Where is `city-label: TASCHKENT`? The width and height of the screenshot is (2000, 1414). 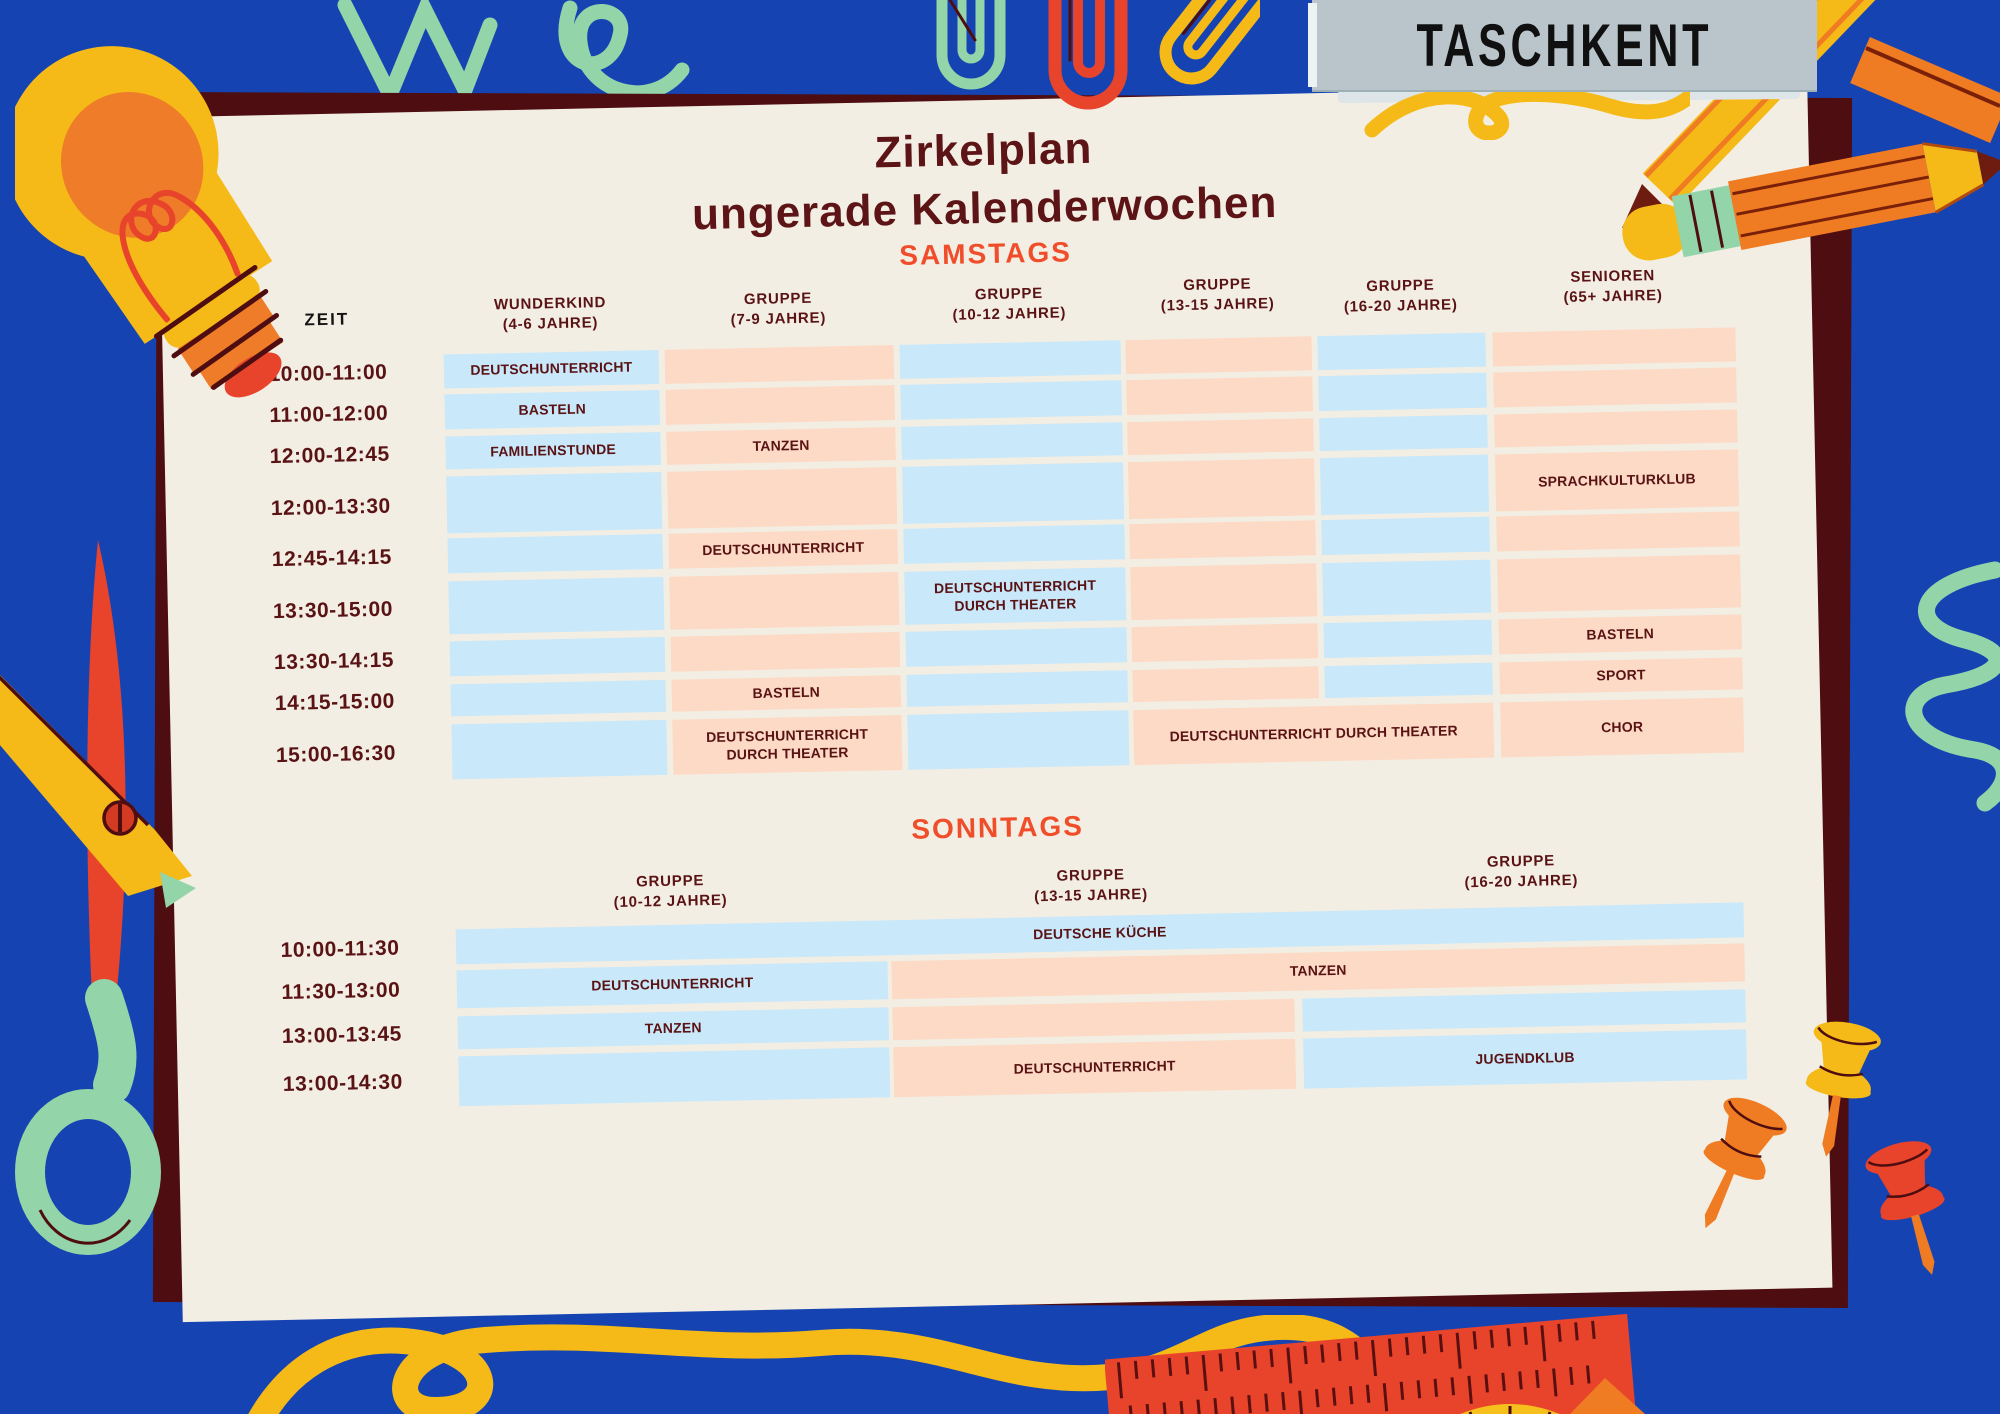
city-label: TASCHKENT is located at coordinates (1564, 45).